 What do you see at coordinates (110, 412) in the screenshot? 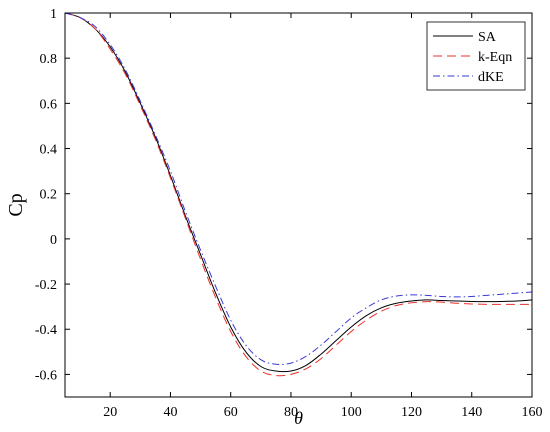
I see `x-tick-label: 20` at bounding box center [110, 412].